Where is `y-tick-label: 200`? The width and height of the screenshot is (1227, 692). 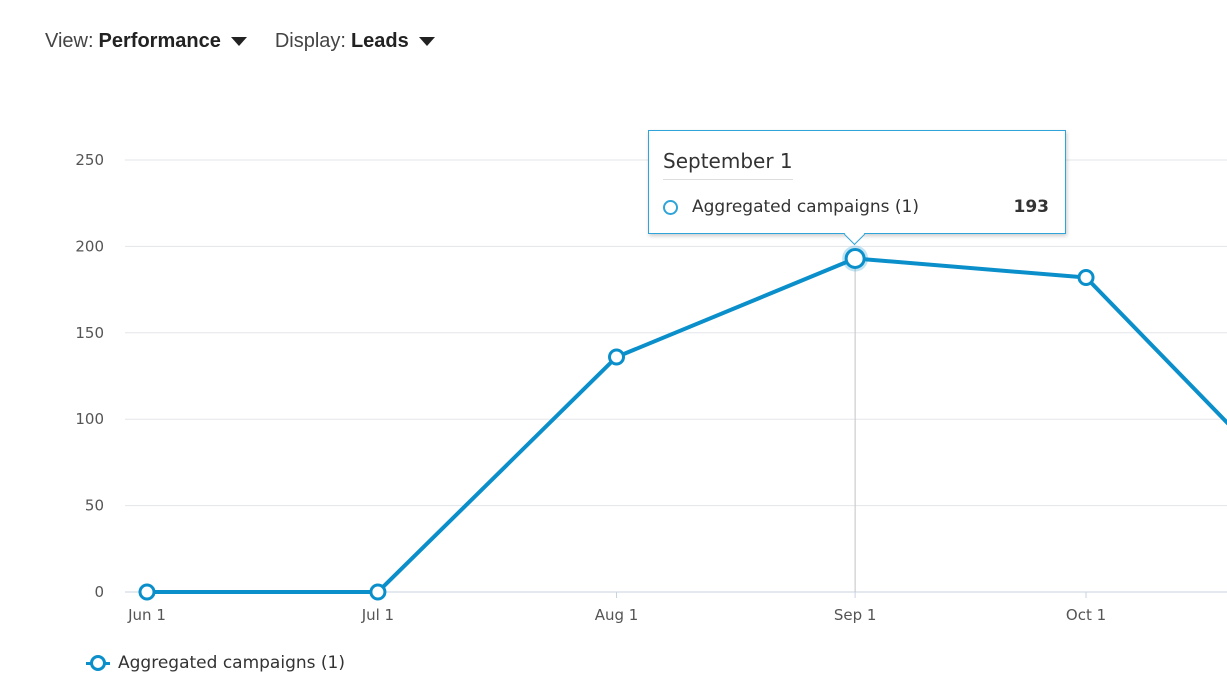 y-tick-label: 200 is located at coordinates (89, 246).